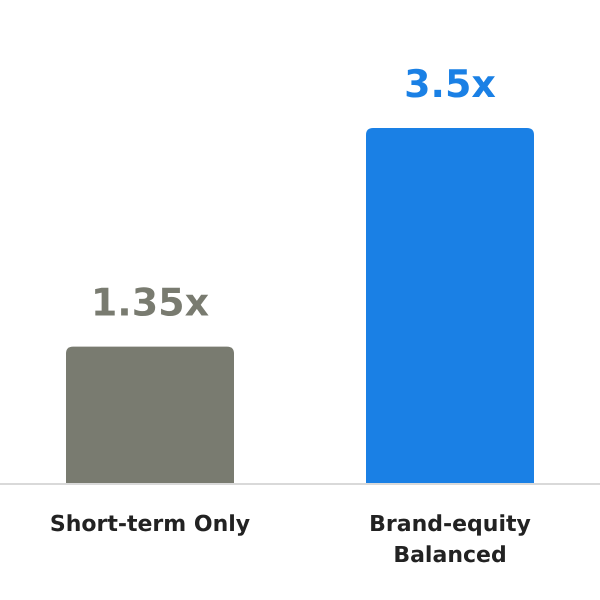  Describe the element at coordinates (450, 540) in the screenshot. I see `x-tick-label: Brand-equity Balanced` at that location.